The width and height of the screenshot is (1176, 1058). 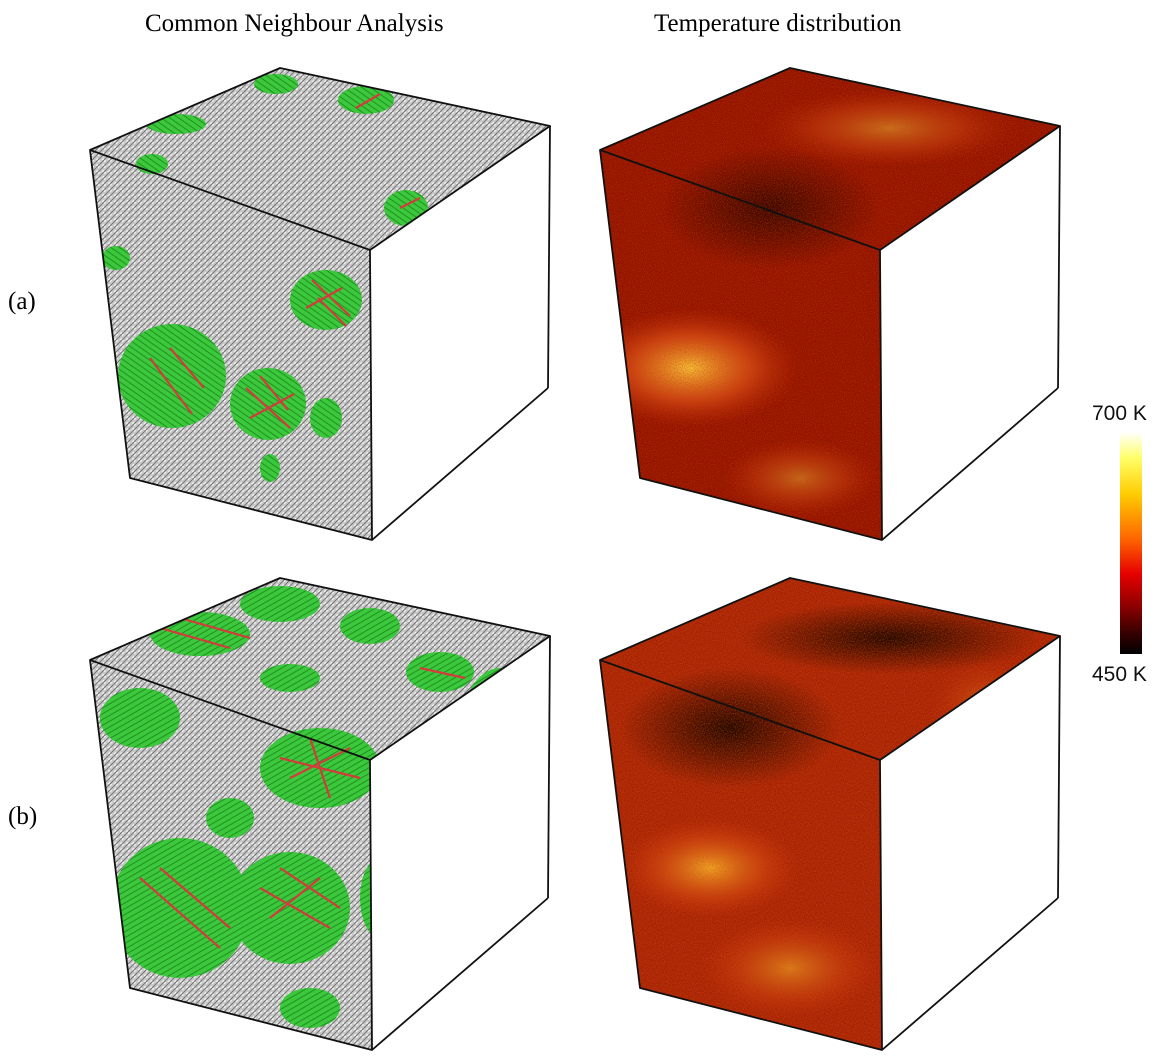 I want to click on temperature-column-header: Temperature distribution, so click(x=778, y=23).